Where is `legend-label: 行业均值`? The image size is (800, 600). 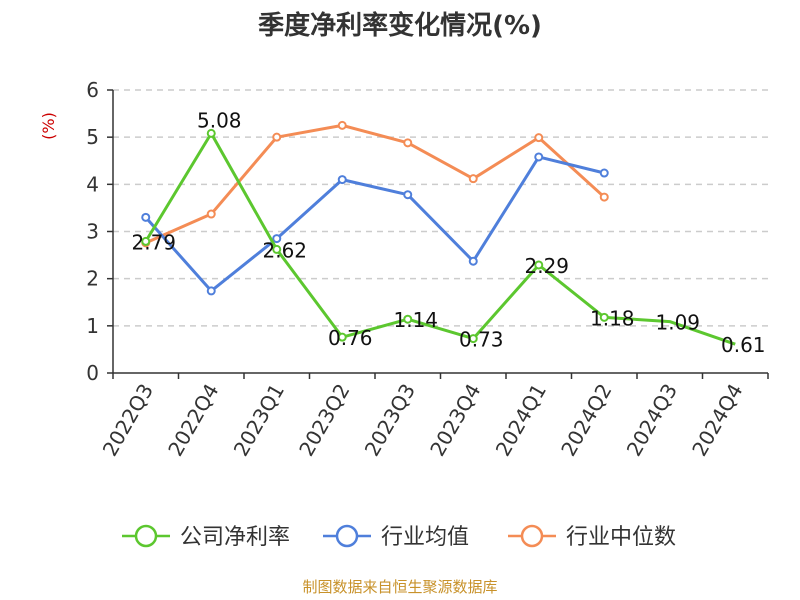
legend-label: 行业均值 is located at coordinates (425, 537).